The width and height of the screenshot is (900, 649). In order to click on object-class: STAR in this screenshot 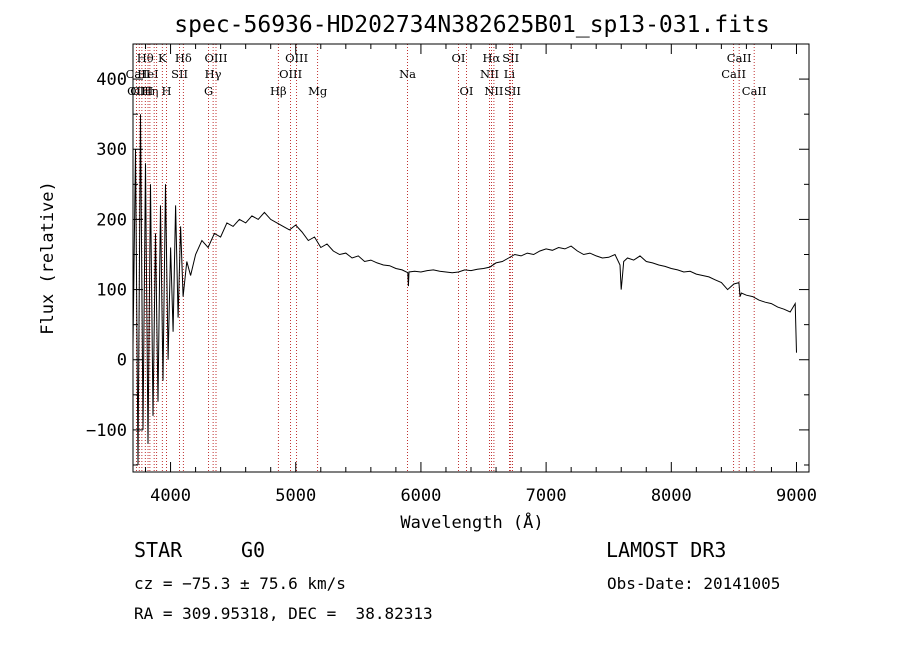, I will do `click(158, 550)`.